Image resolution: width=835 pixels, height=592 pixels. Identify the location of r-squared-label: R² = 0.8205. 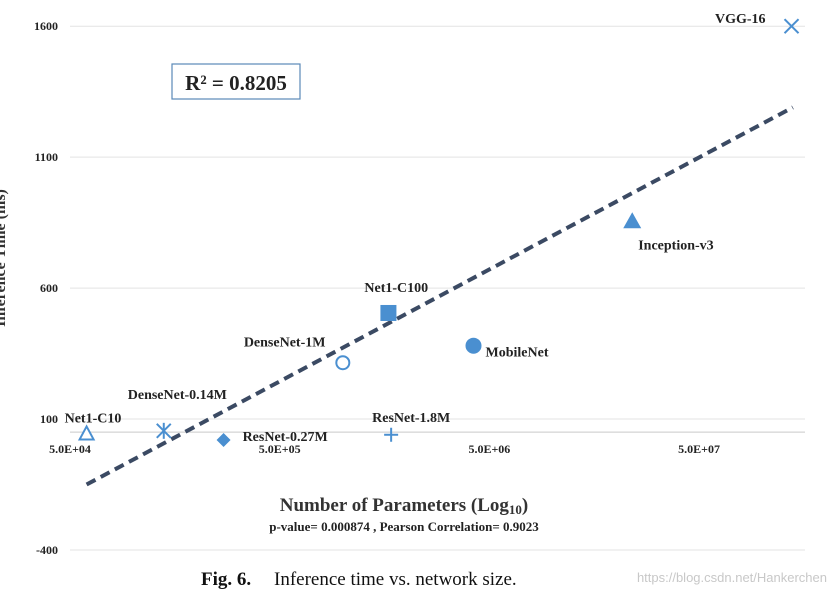
(236, 83).